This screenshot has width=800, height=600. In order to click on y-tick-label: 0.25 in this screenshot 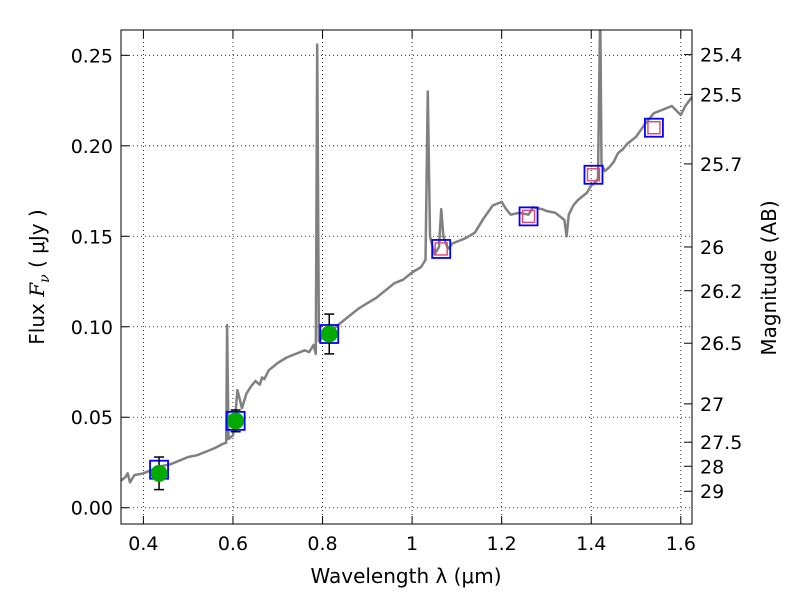, I will do `click(92, 56)`.